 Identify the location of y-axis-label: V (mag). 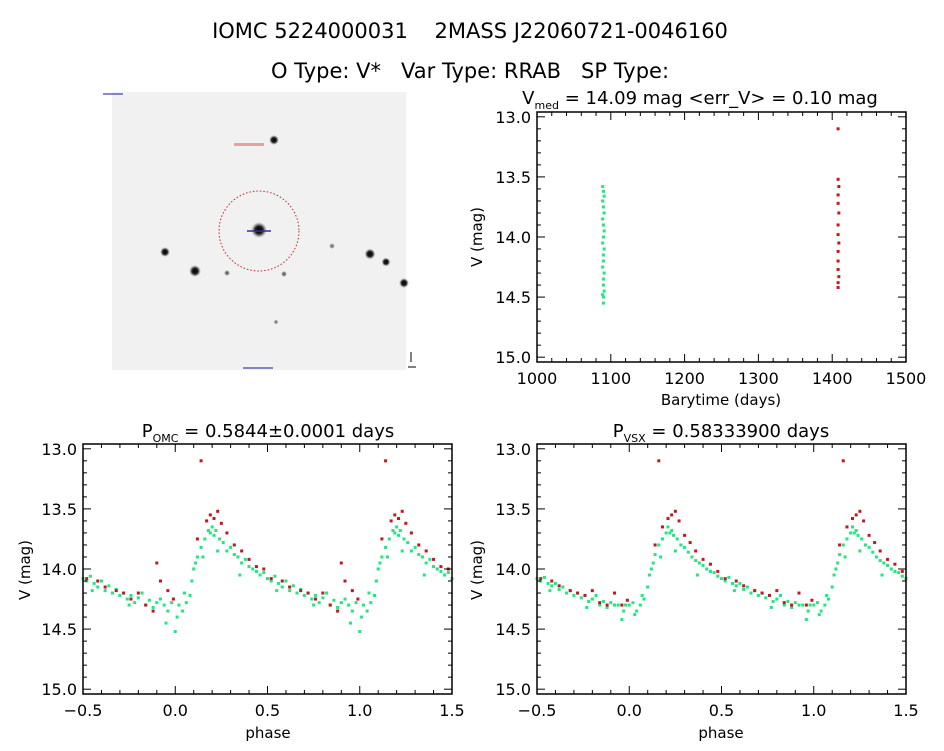
(477, 570).